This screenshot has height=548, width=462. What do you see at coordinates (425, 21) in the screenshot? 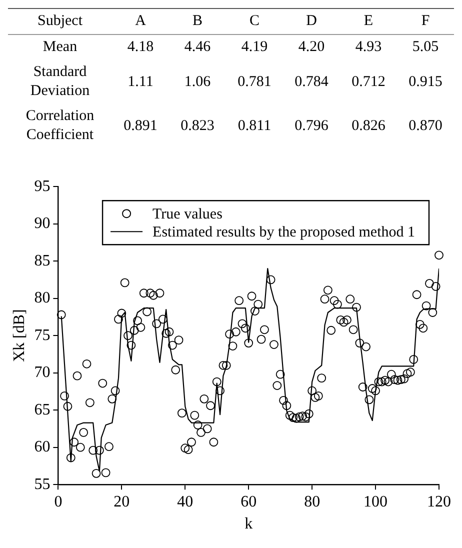
I see `x-tick-label: F` at bounding box center [425, 21].